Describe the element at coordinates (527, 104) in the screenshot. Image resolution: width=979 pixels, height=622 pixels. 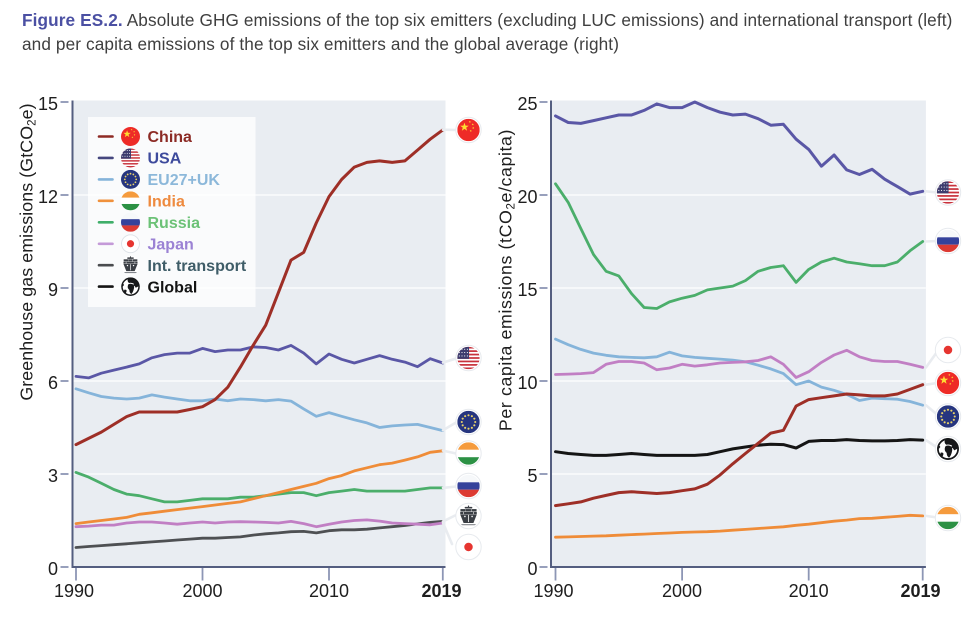
I see `svg-text: 25` at that location.